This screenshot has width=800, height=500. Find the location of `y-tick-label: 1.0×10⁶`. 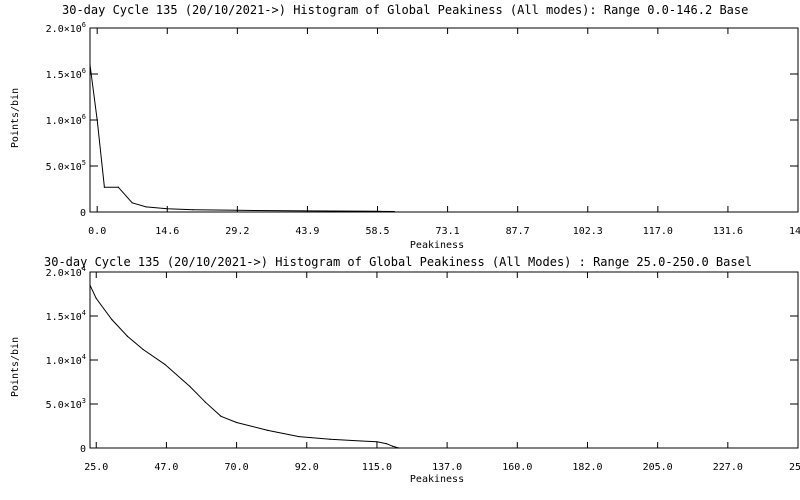

y-tick-label: 1.0×10⁶ is located at coordinates (66, 120).